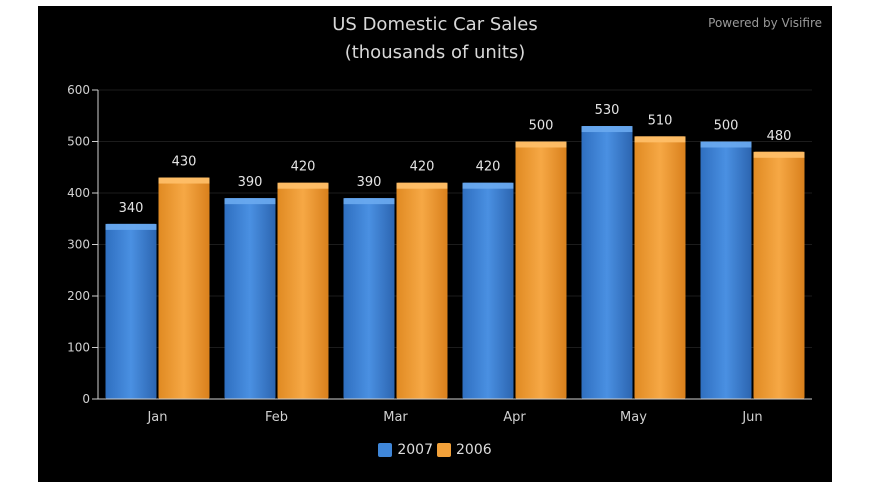 This screenshot has height=490, width=870. Describe the element at coordinates (779, 275) in the screenshot. I see `bar-2006-Jun` at that location.